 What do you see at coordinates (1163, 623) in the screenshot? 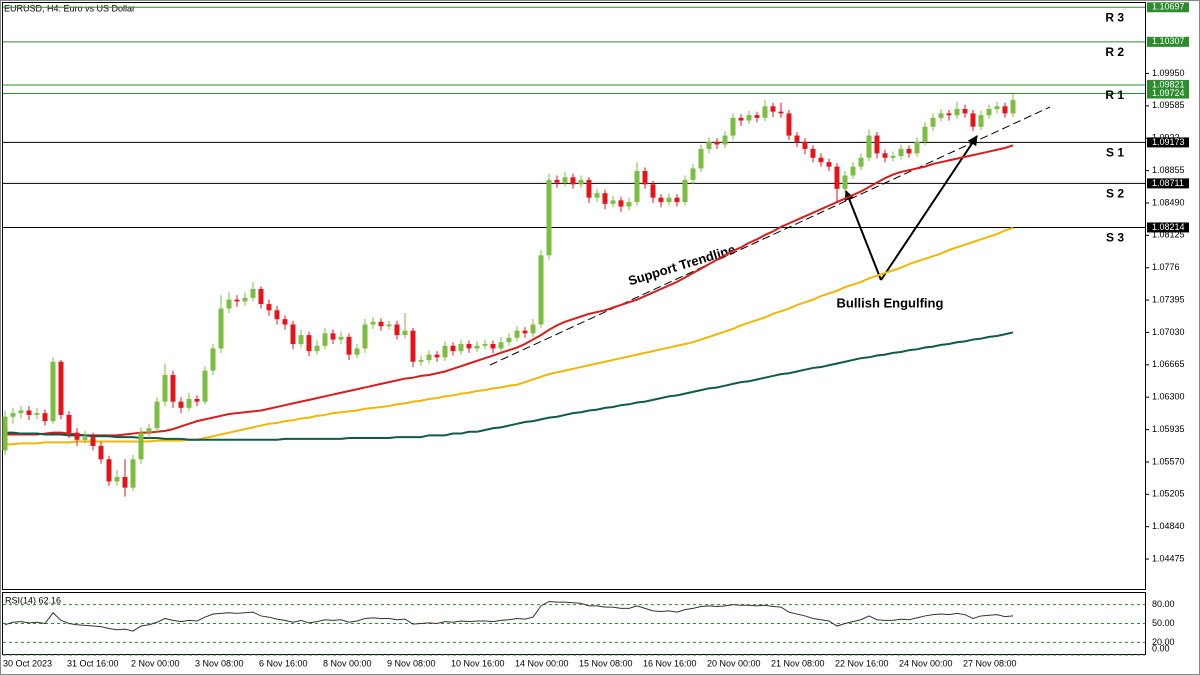
I see `rsi-tick-label: 50.00` at bounding box center [1163, 623].